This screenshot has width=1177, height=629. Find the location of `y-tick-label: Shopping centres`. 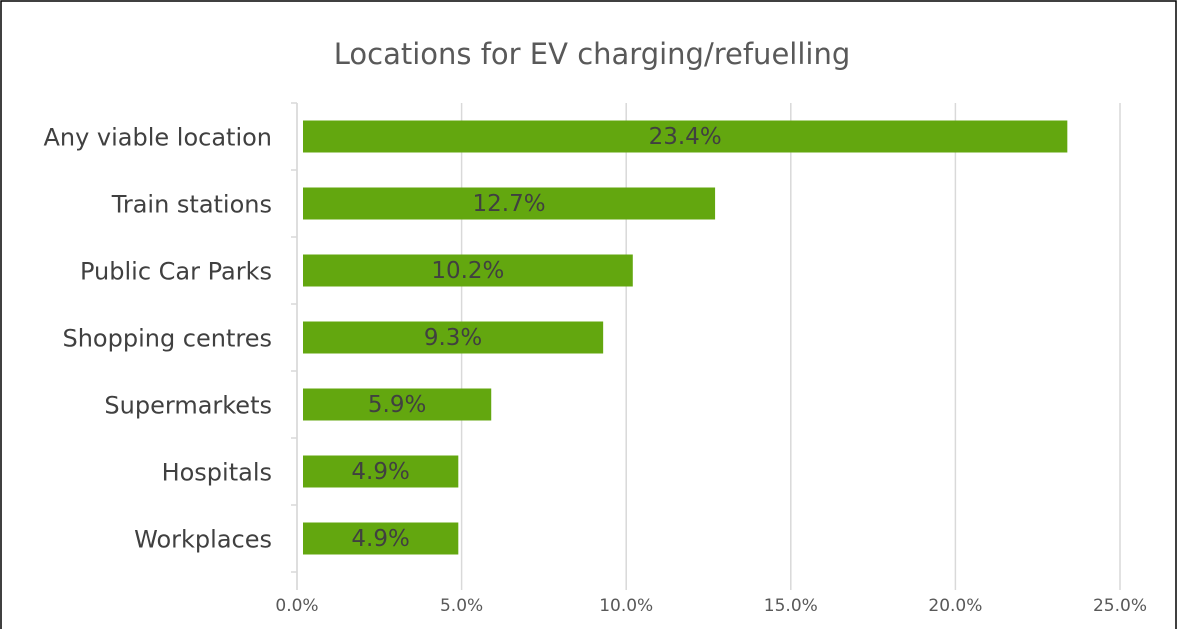

y-tick-label: Shopping centres is located at coordinates (167, 339).